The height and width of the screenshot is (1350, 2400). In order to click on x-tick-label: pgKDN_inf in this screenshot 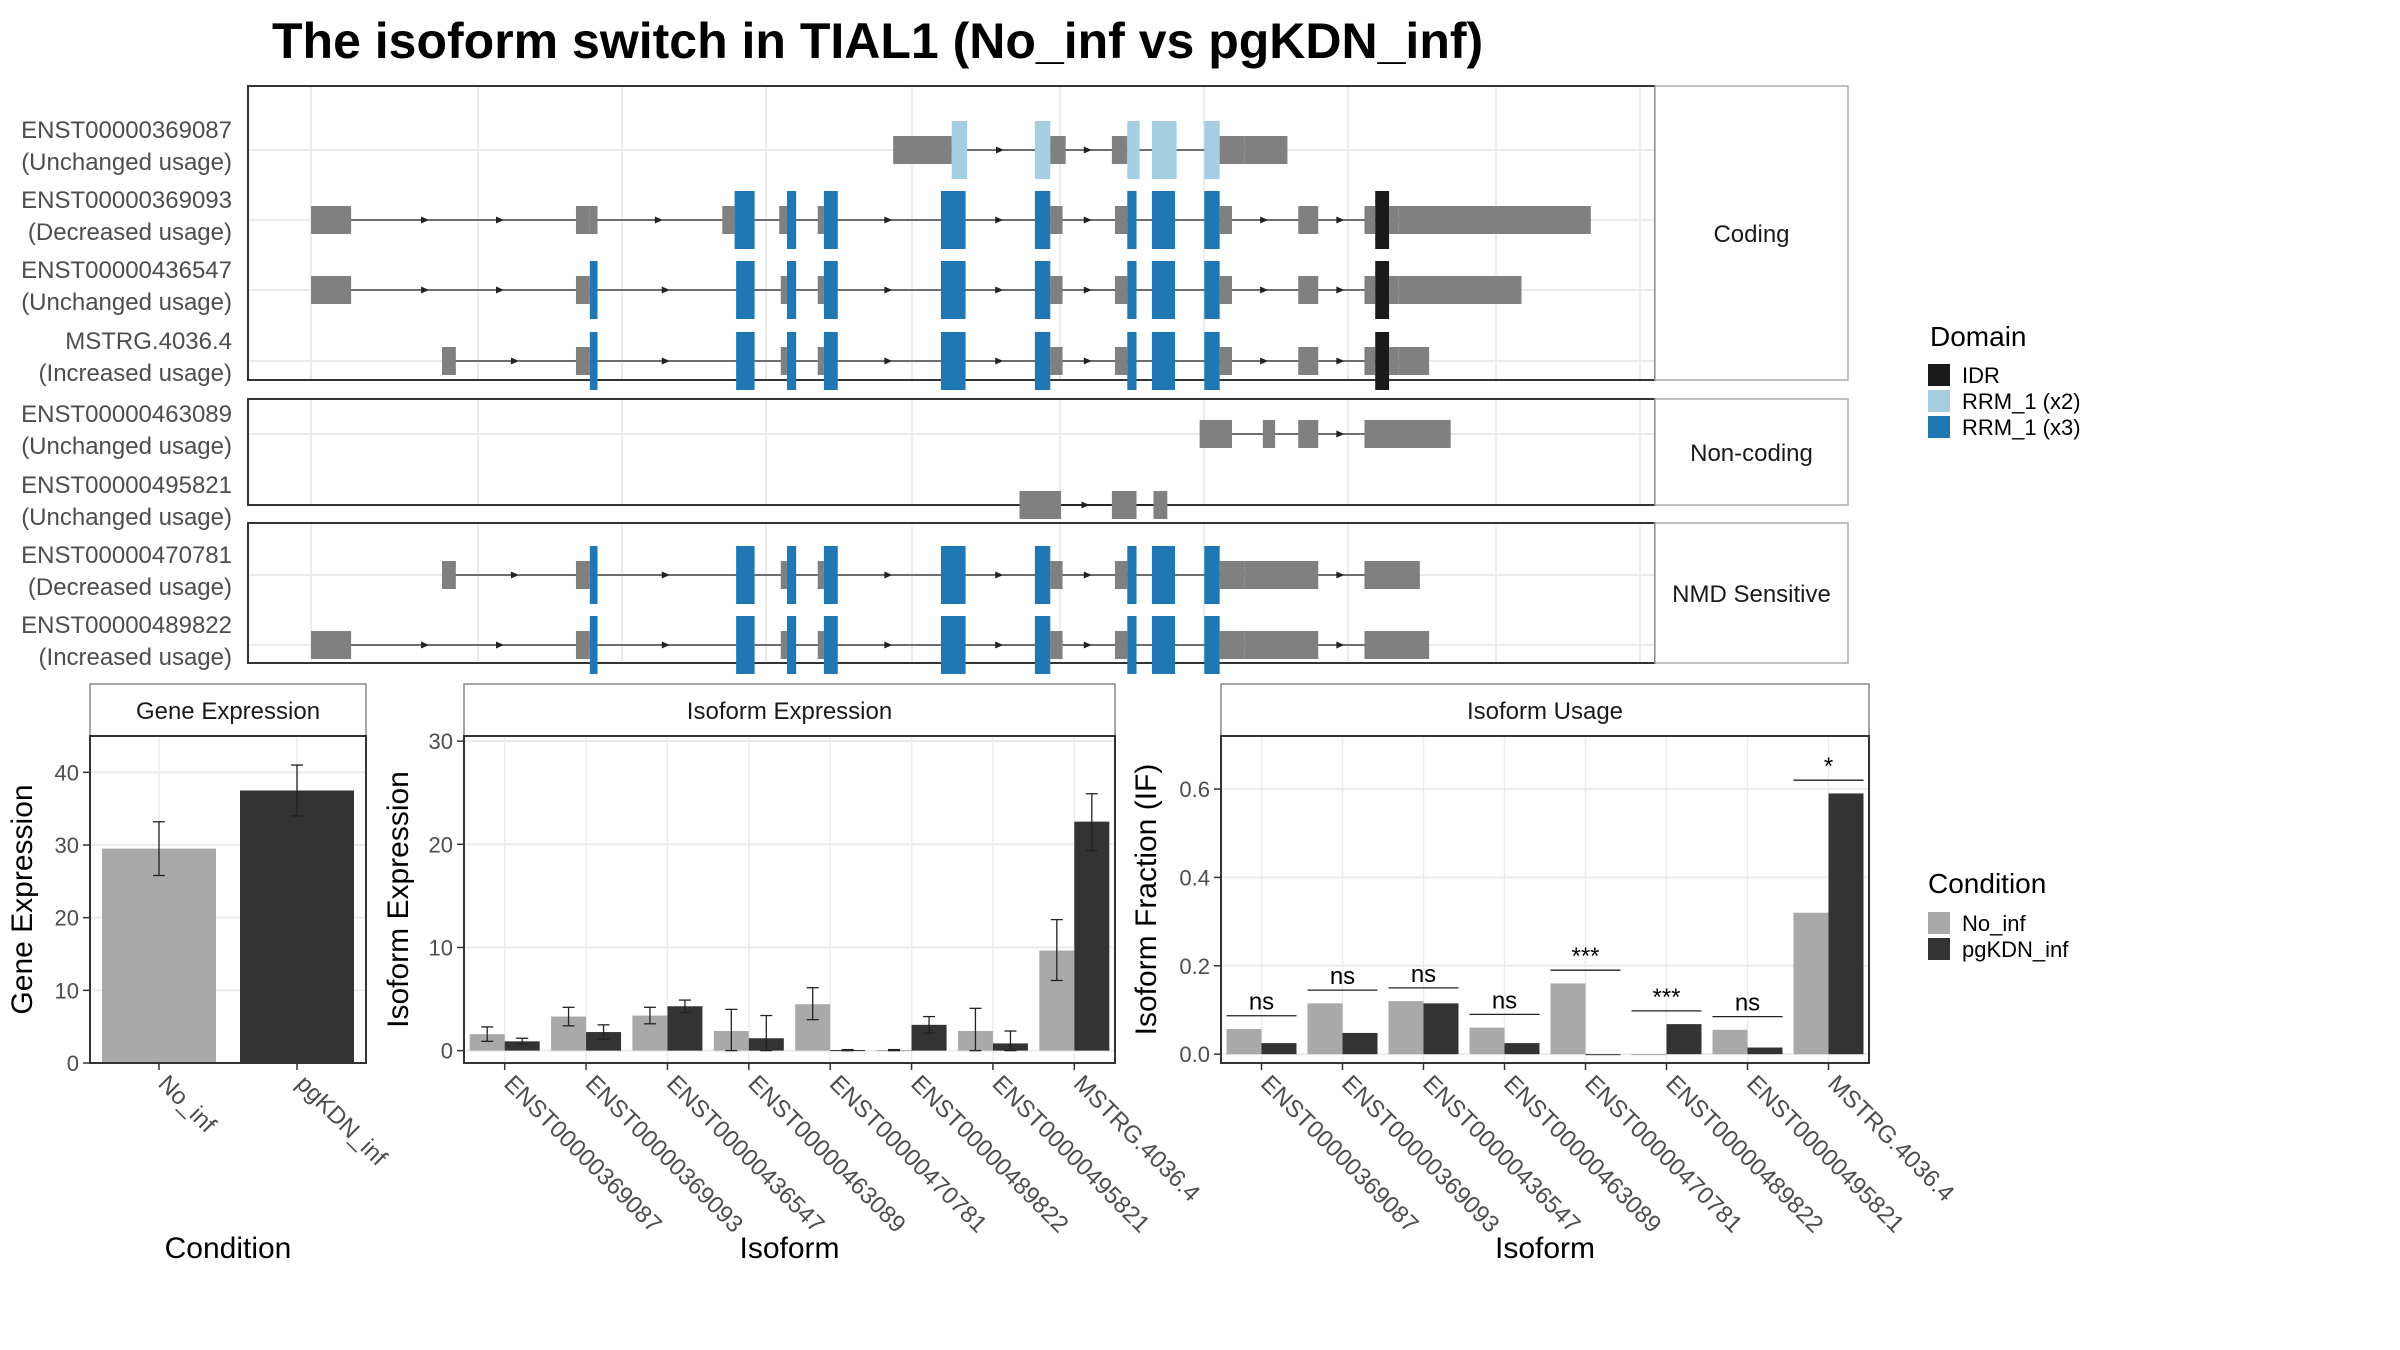, I will do `click(341, 1120)`.